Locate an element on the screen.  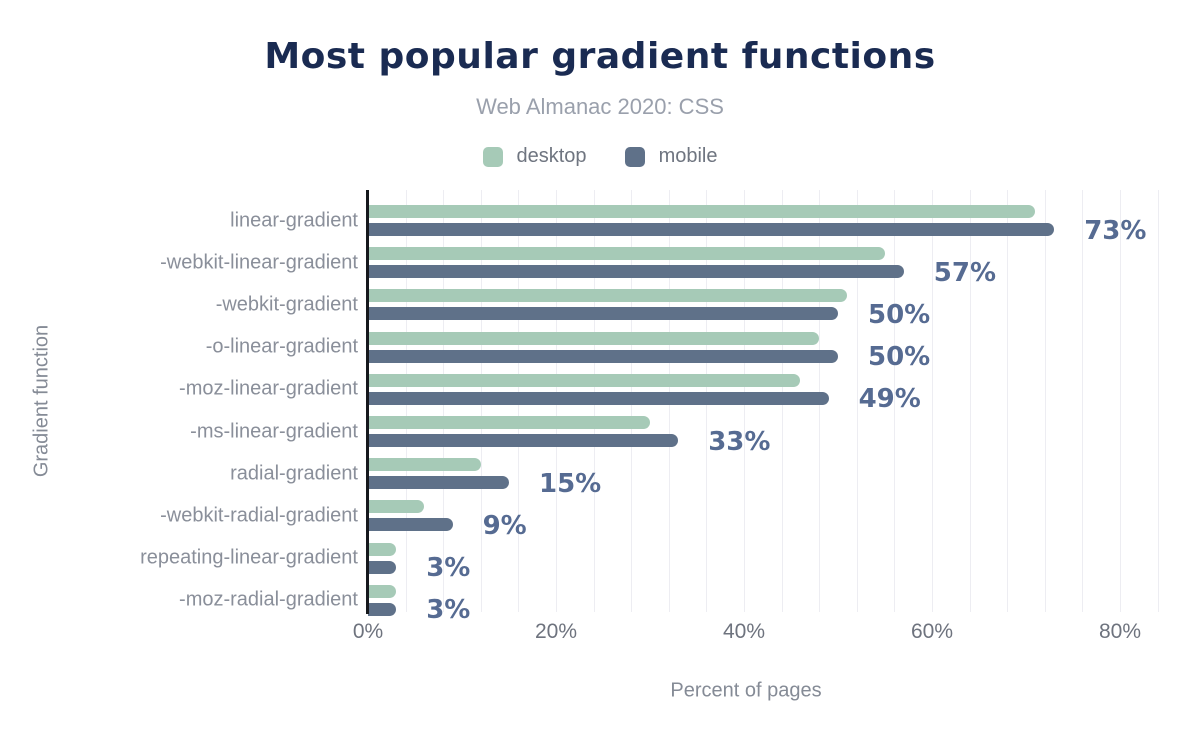
legend-item-mobile: mobile is located at coordinates (671, 156).